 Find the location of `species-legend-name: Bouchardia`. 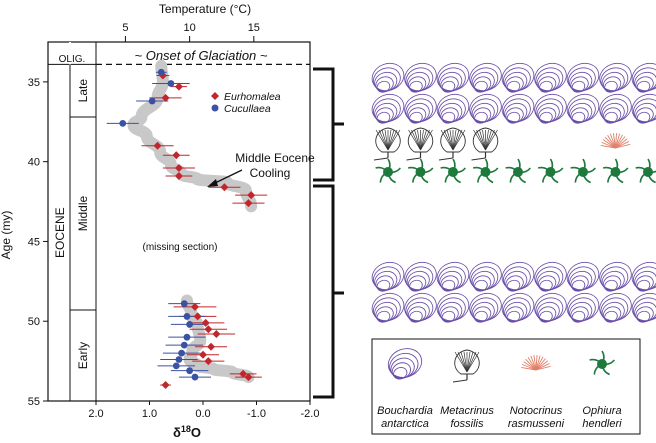

species-legend-name: Bouchardia is located at coordinates (405, 411).